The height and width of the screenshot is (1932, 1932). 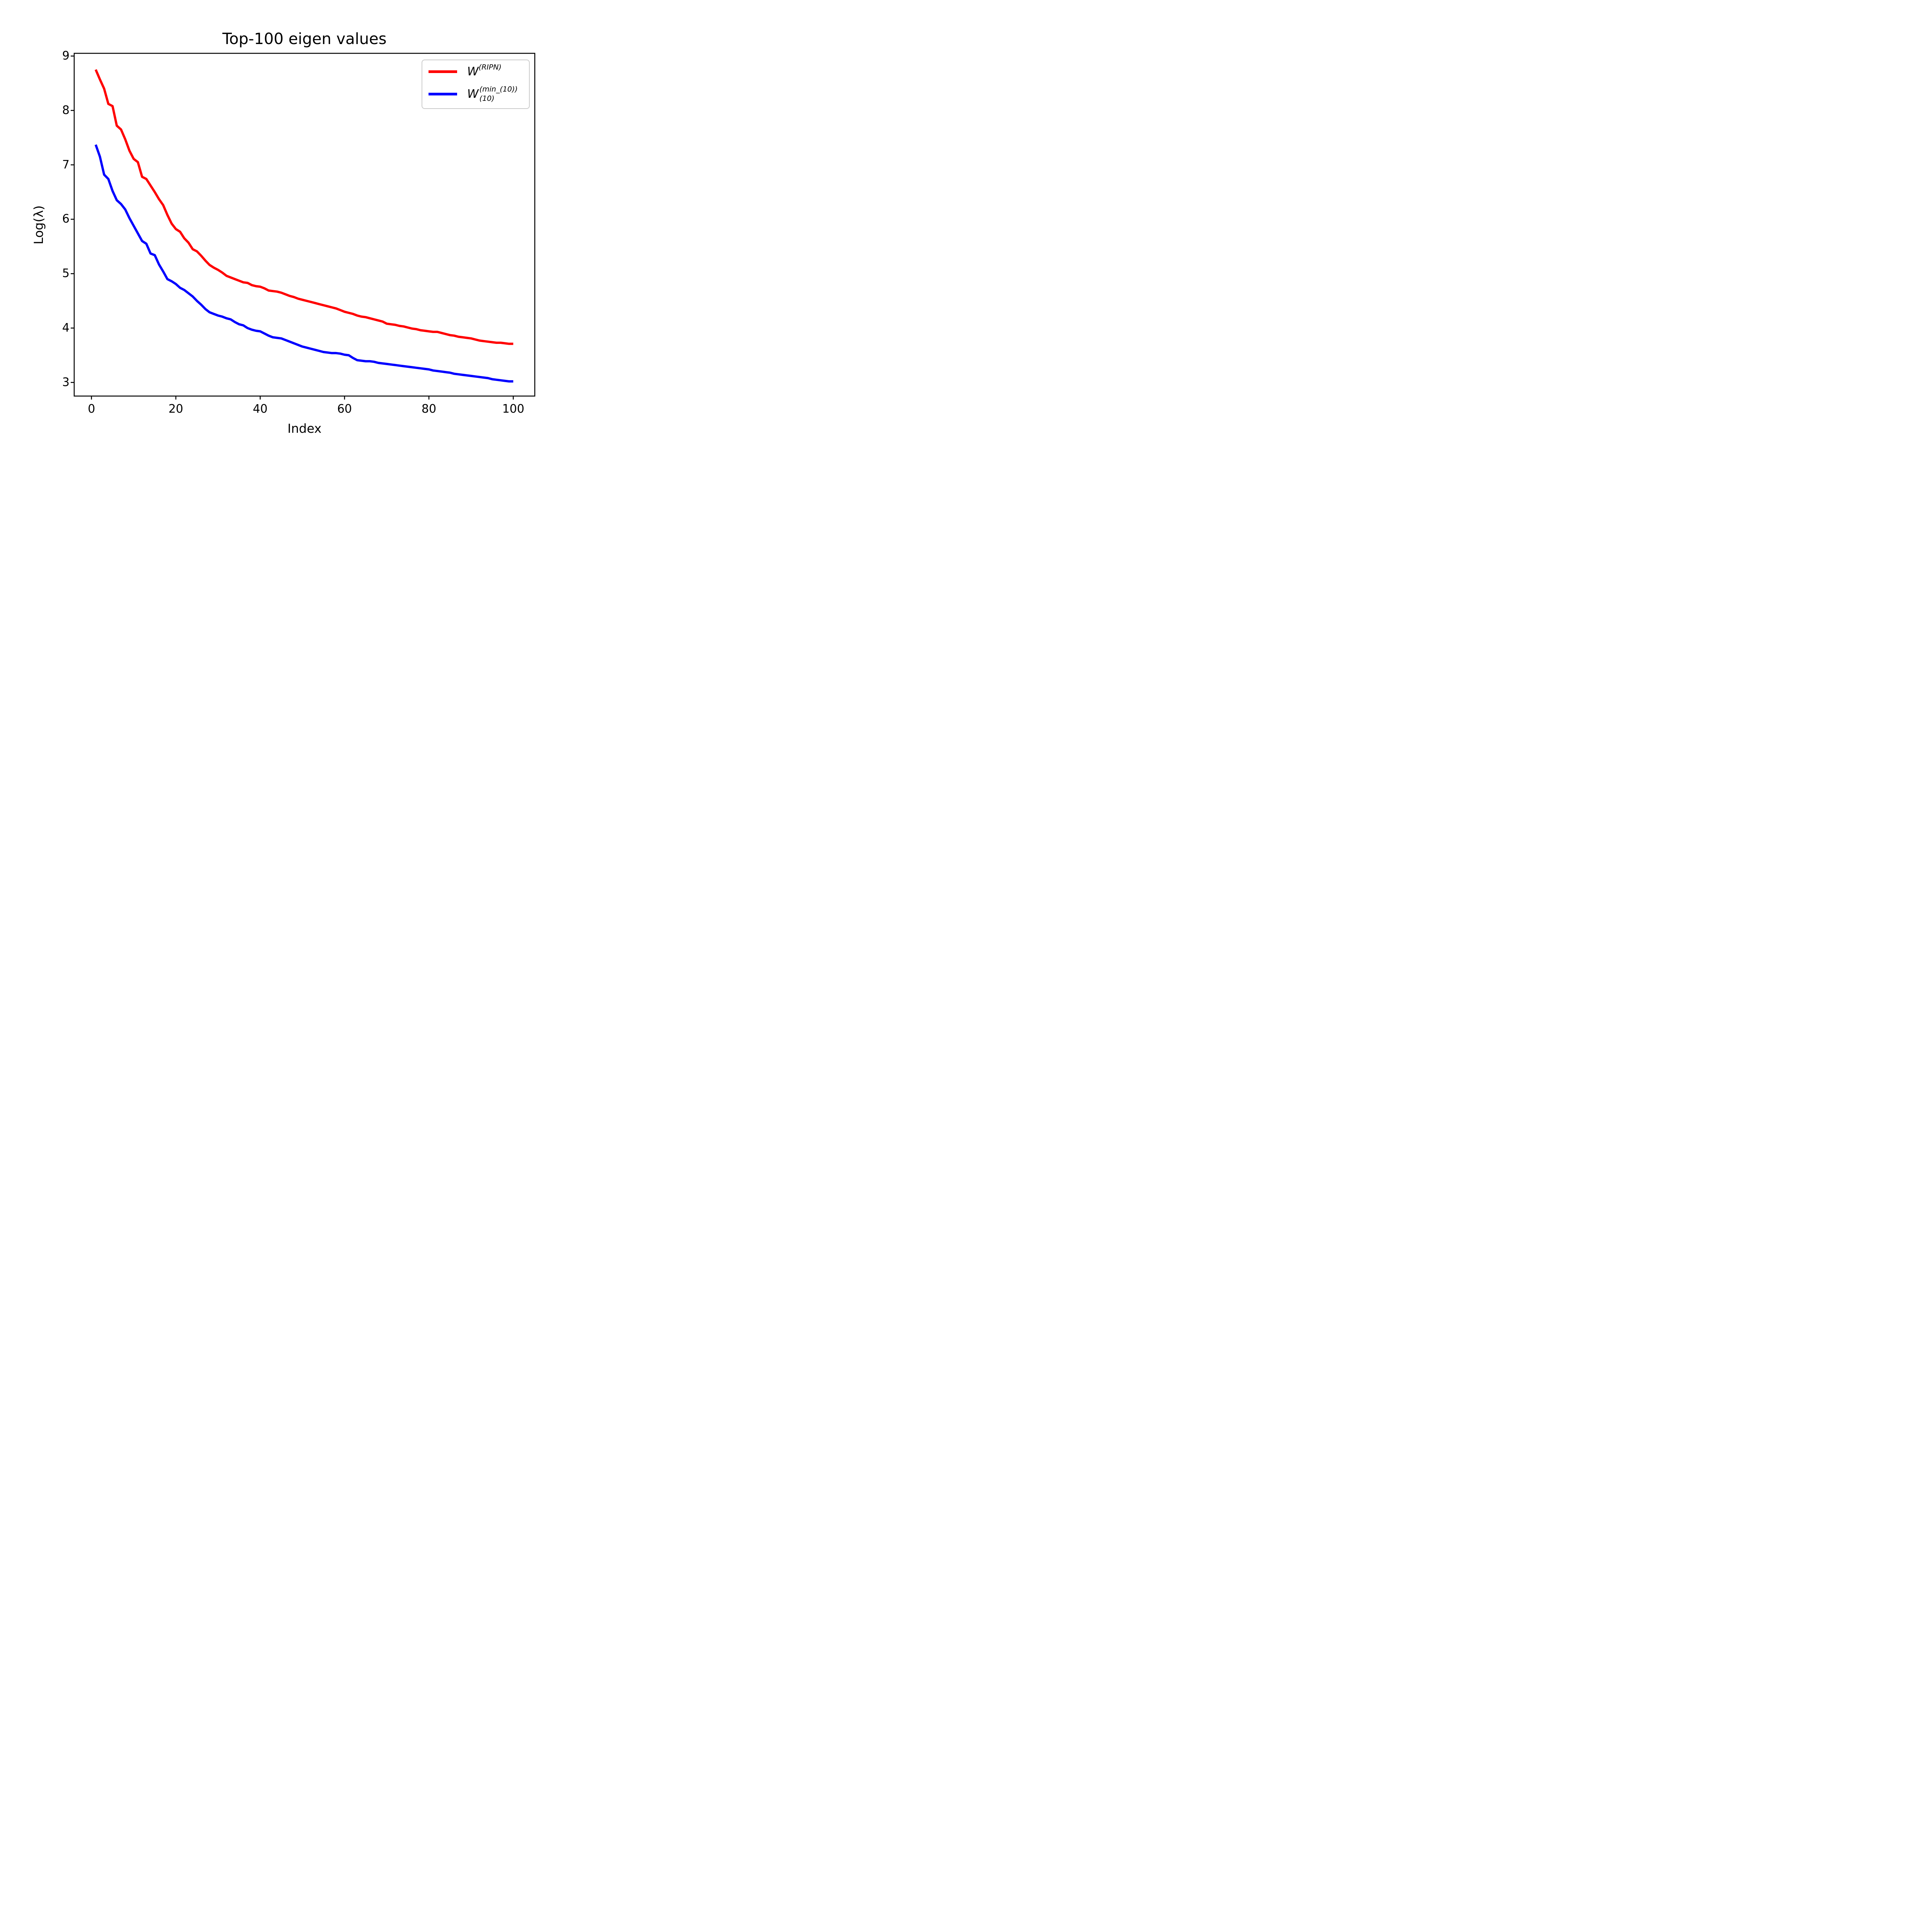 I want to click on y-tick-label: 5, so click(x=66, y=274).